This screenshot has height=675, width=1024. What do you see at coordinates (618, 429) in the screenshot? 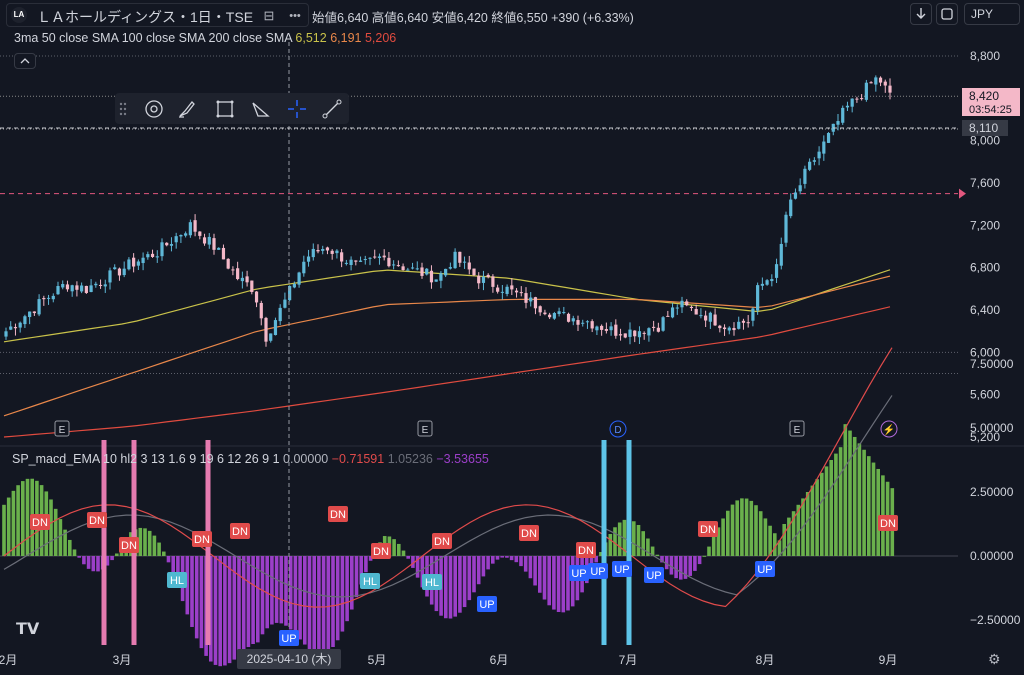
I see `dividend-marker` at bounding box center [618, 429].